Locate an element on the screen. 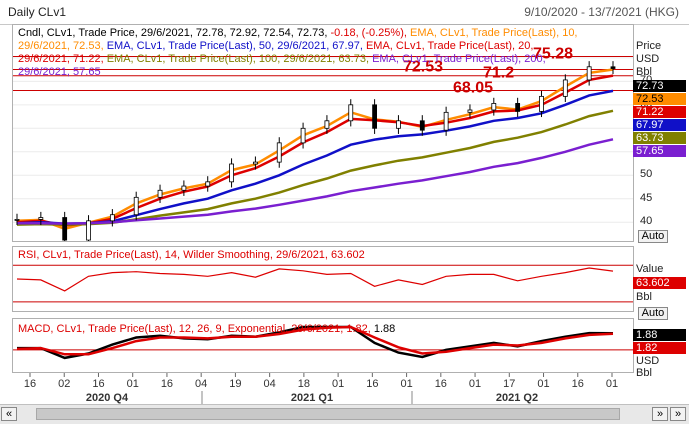  rsi-line is located at coordinates (315, 279).